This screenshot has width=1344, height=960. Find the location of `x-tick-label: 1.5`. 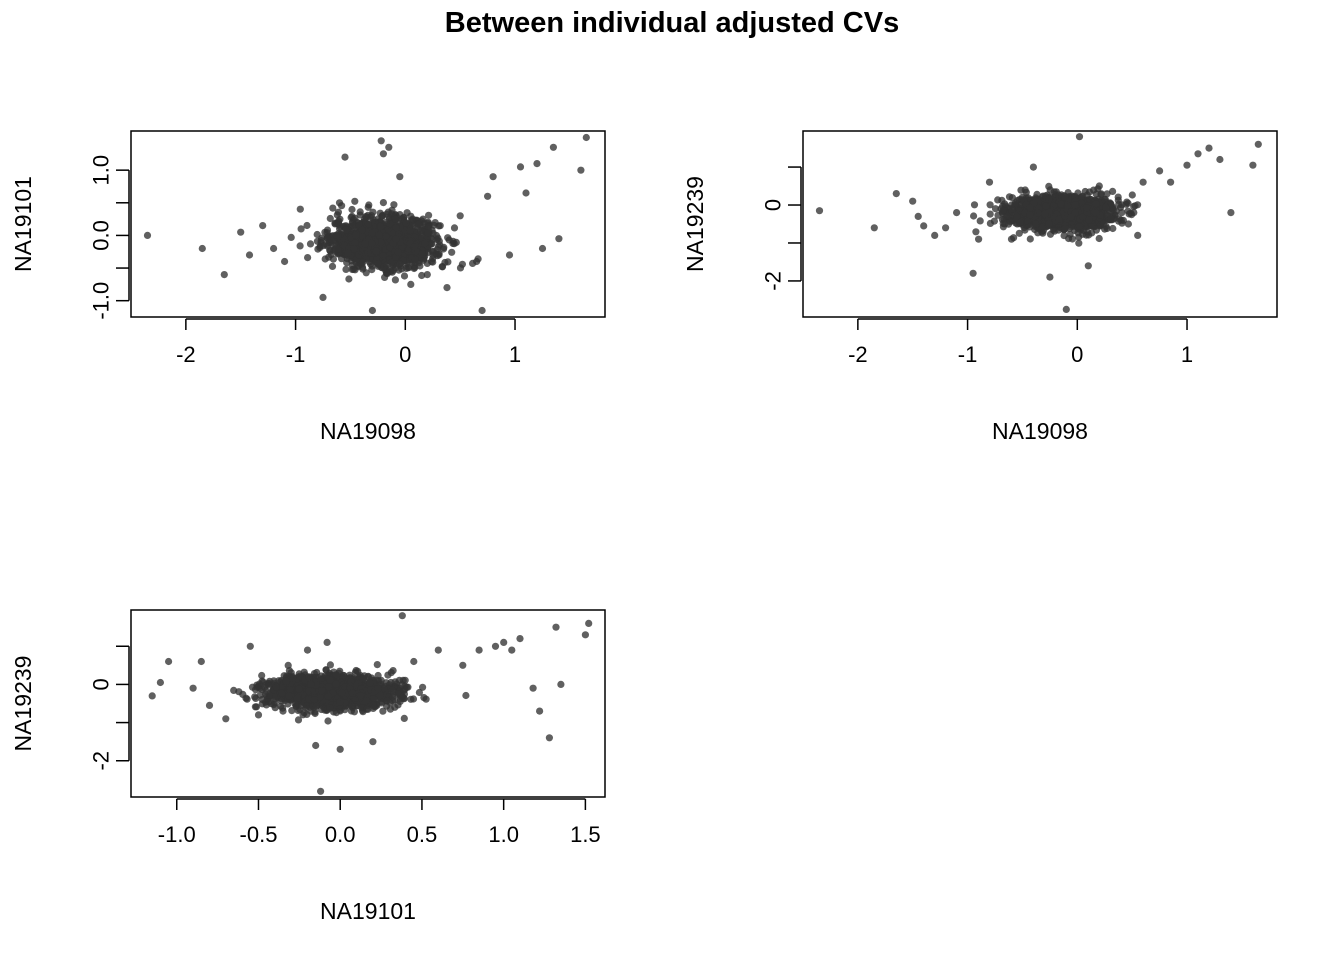

x-tick-label: 1.5 is located at coordinates (585, 834).